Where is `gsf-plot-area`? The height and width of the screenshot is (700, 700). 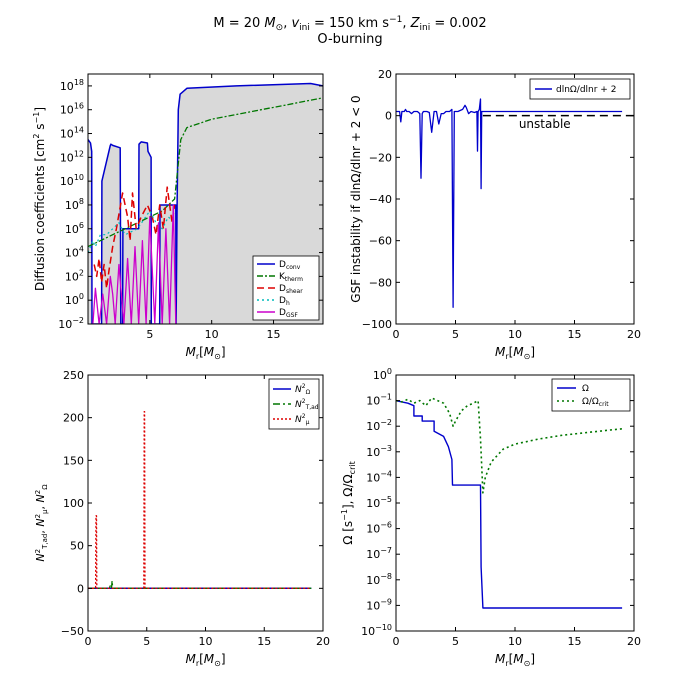 gsf-plot-area is located at coordinates (509, 203).